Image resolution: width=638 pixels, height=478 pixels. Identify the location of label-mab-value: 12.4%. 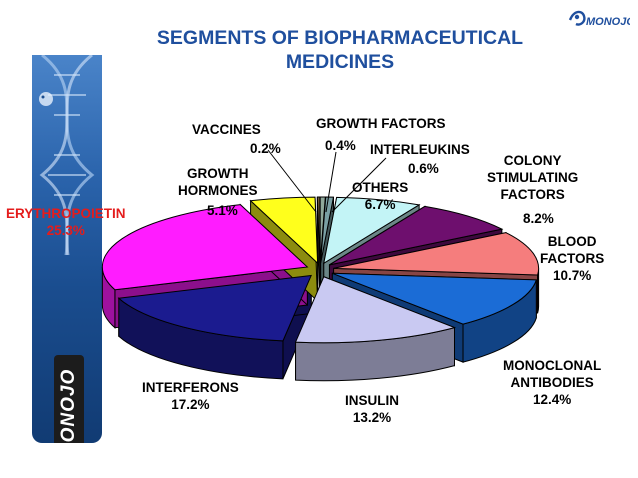
(552, 399).